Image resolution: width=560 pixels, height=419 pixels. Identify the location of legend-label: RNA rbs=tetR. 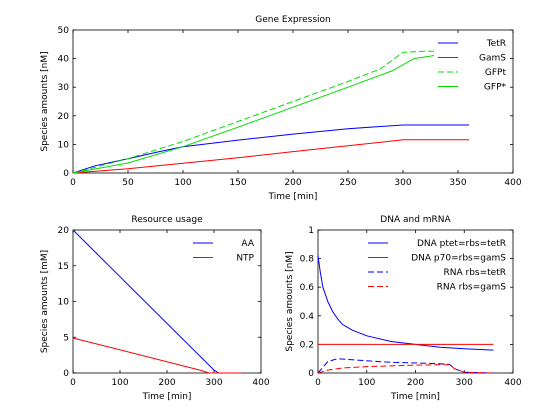
(475, 273).